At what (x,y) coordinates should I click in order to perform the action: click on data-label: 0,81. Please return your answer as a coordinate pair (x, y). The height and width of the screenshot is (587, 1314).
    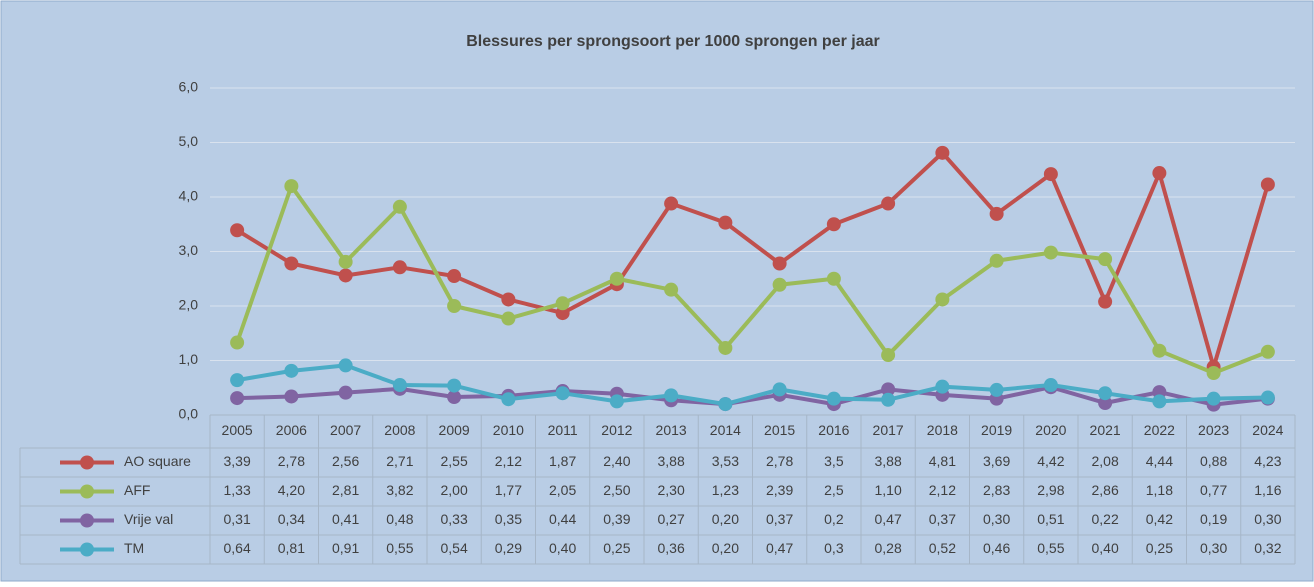
    Looking at the image, I should click on (291, 548).